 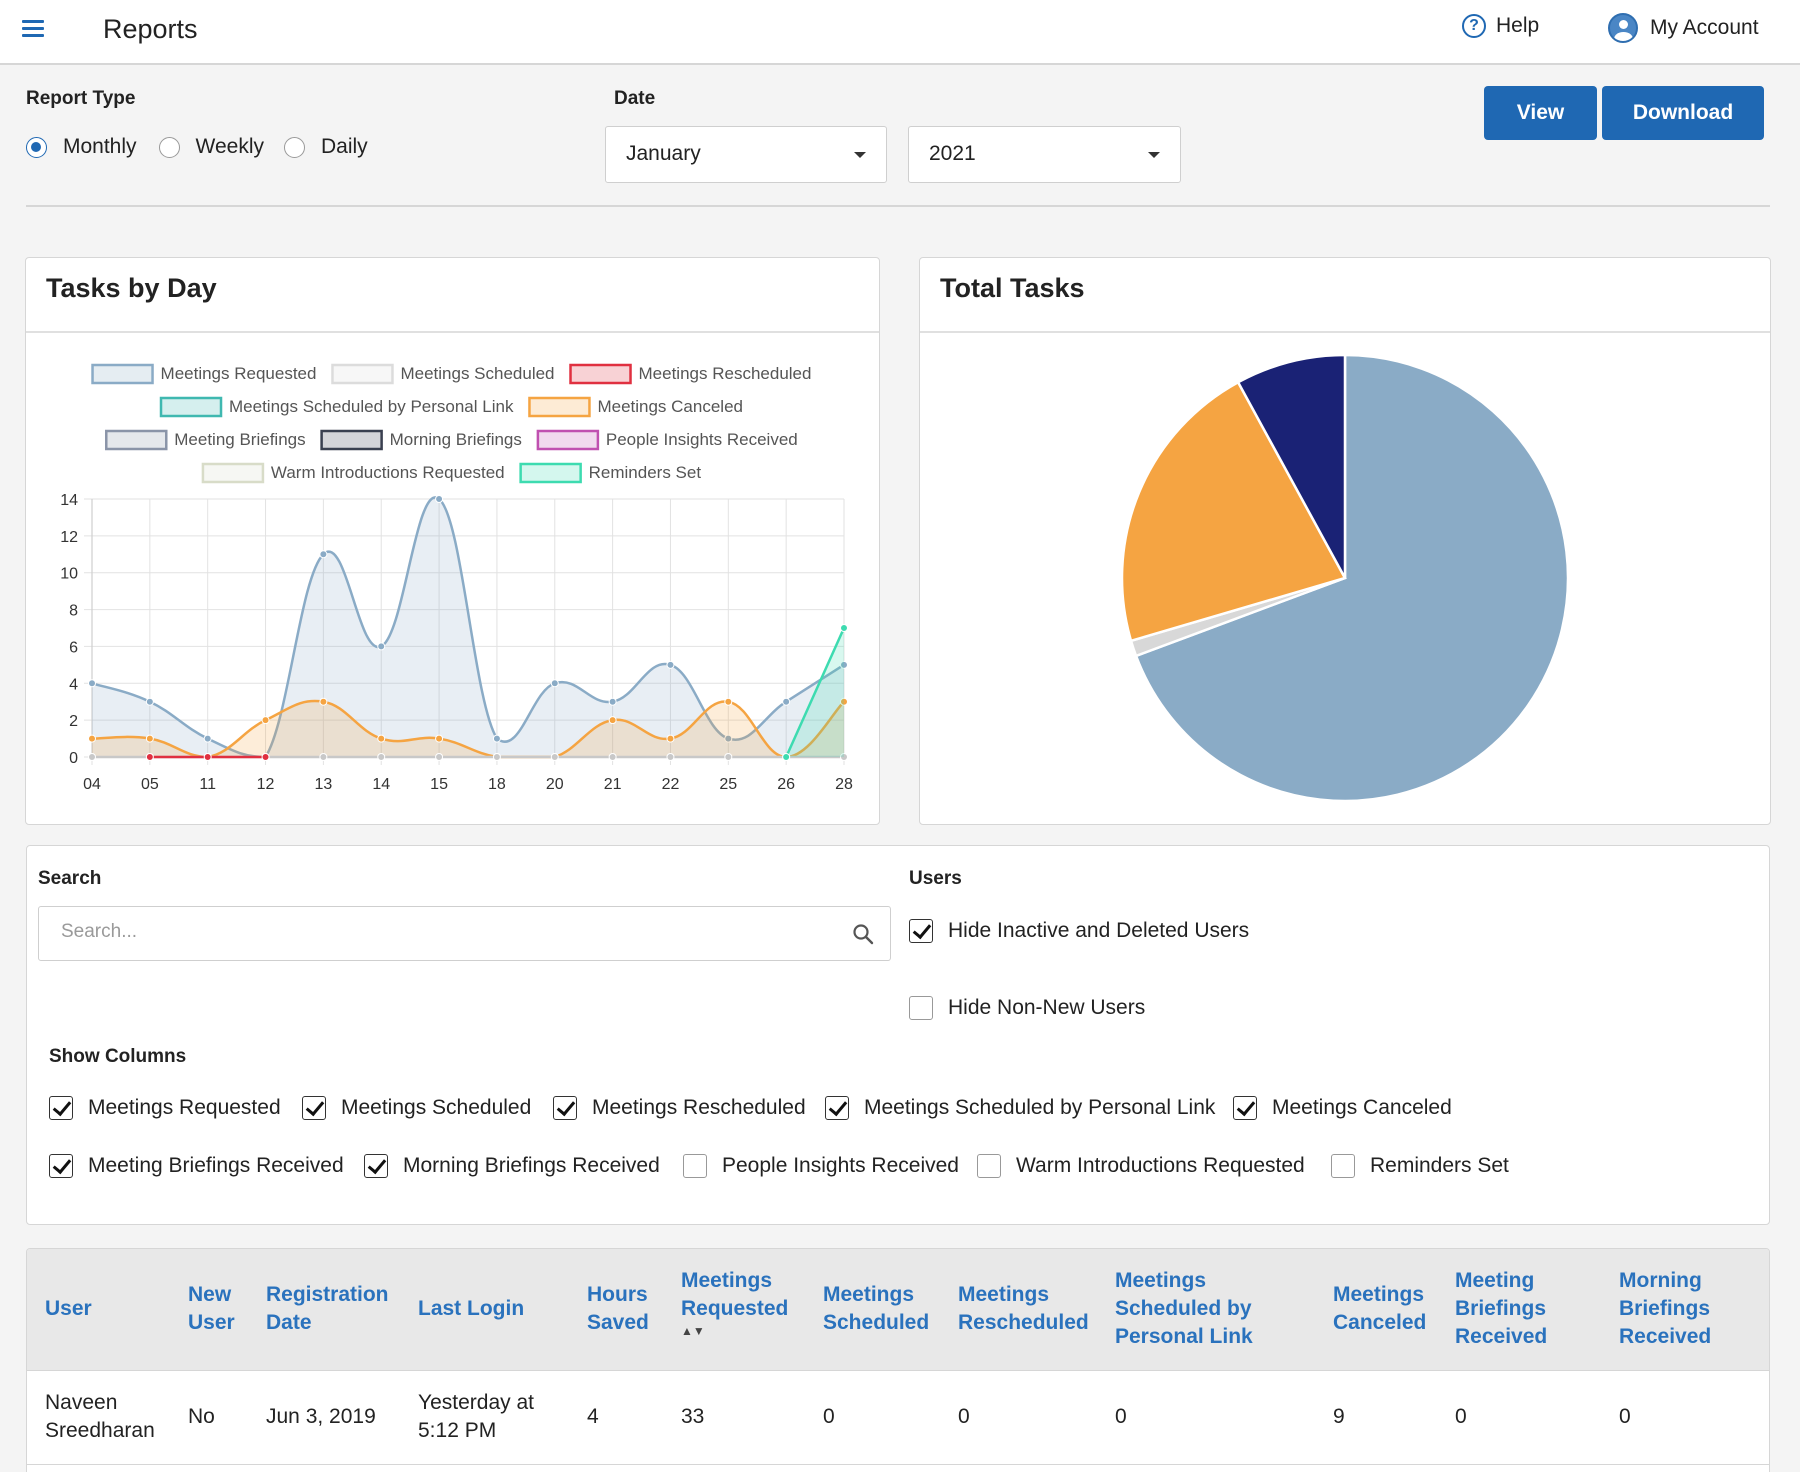 I want to click on column-header-morning-briefings: Morning Briefings Received, so click(x=1665, y=1309).